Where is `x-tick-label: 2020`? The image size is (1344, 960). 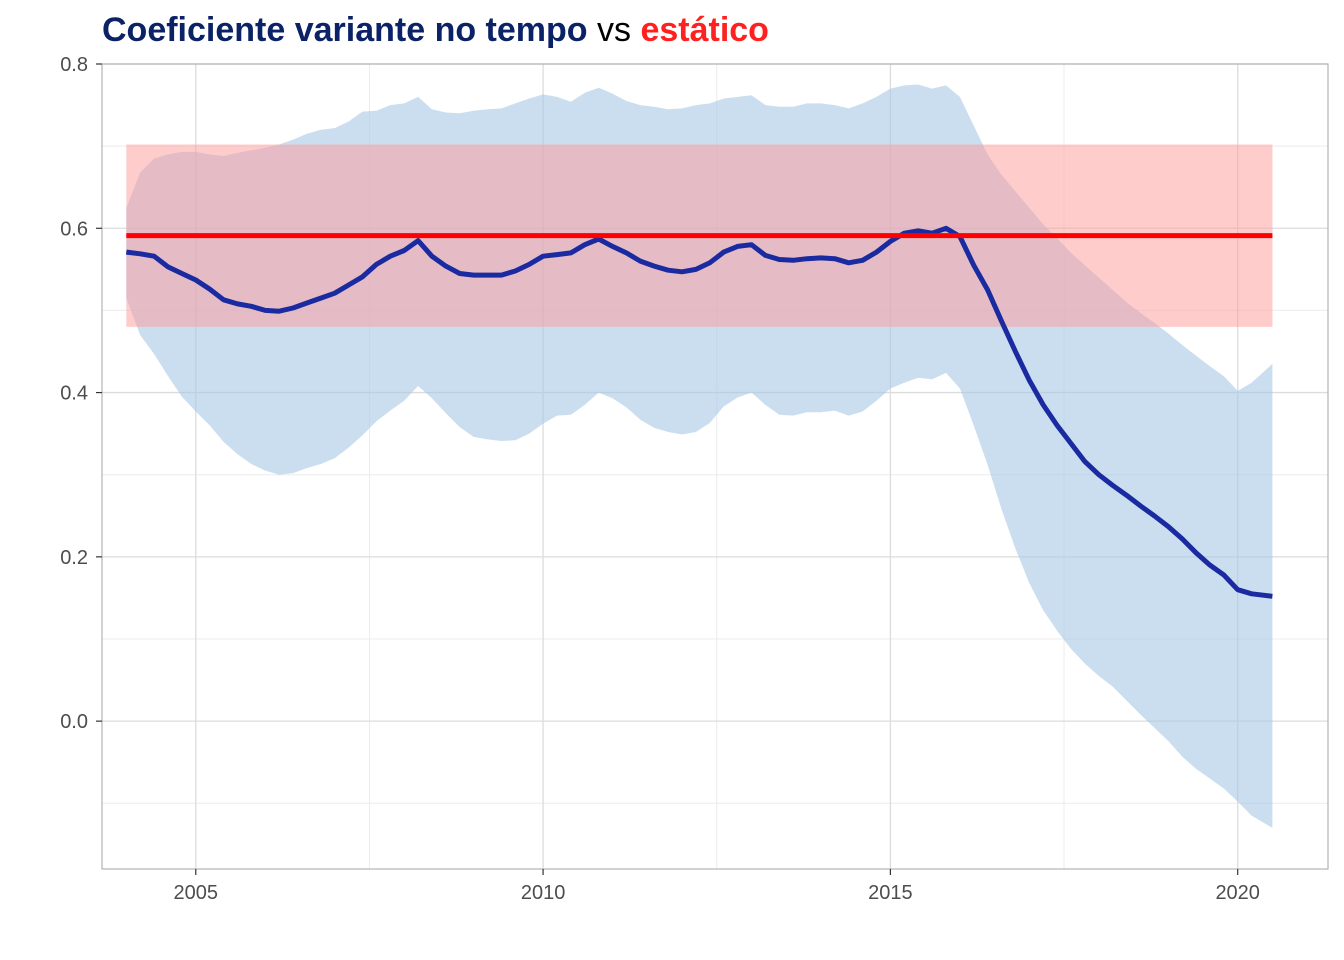
x-tick-label: 2020 is located at coordinates (1237, 893).